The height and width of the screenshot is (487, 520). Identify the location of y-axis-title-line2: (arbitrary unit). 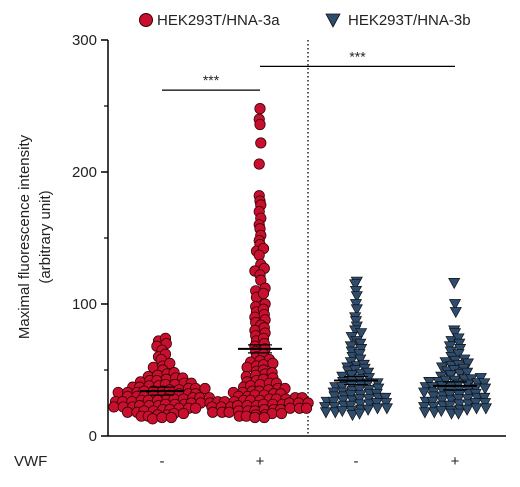
(45, 236).